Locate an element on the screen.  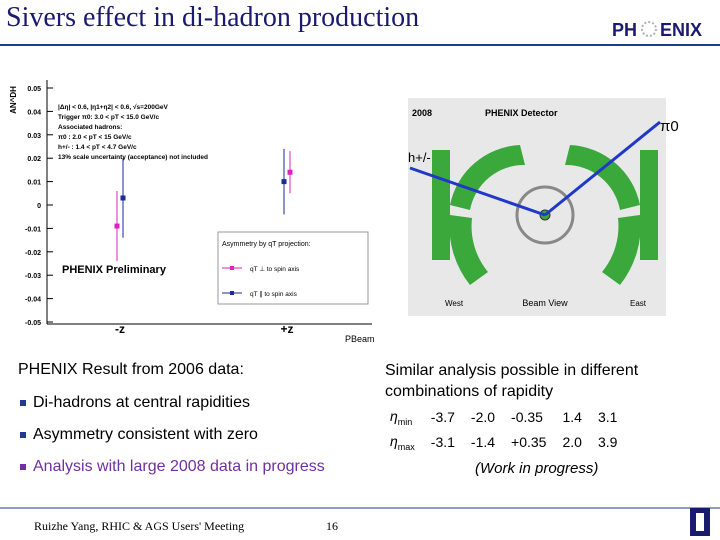
logo: ENIX is located at coordinates (681, 30).